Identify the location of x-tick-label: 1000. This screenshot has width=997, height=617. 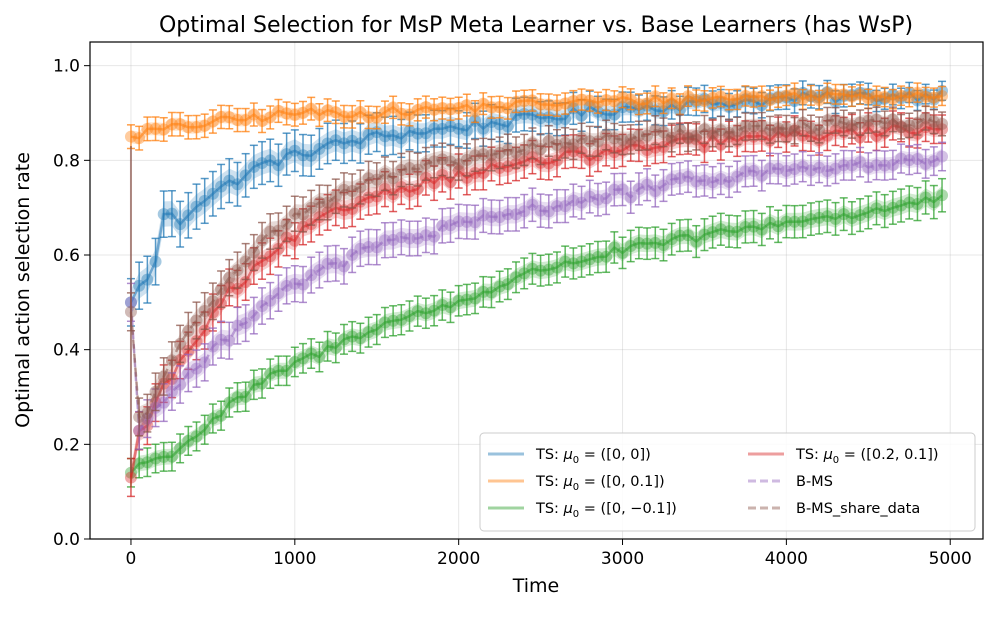
(294, 559).